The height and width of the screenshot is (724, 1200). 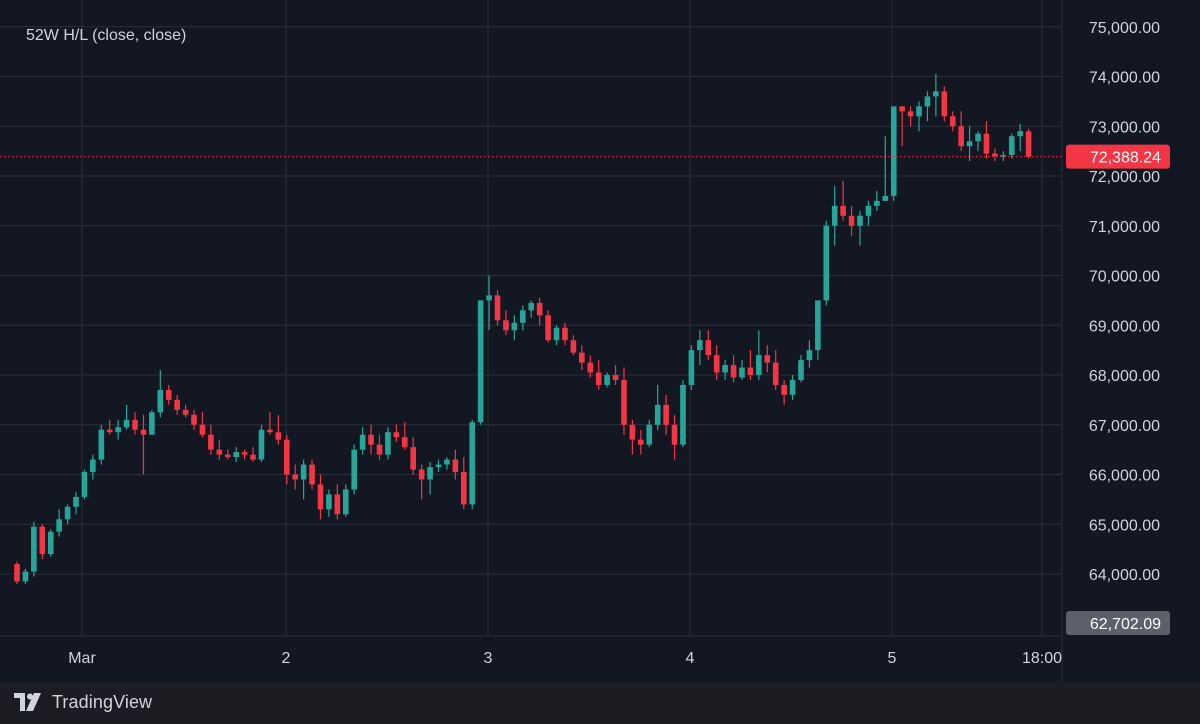 What do you see at coordinates (106, 35) in the screenshot?
I see `indicator-legend: 52W H/L (close, close)` at bounding box center [106, 35].